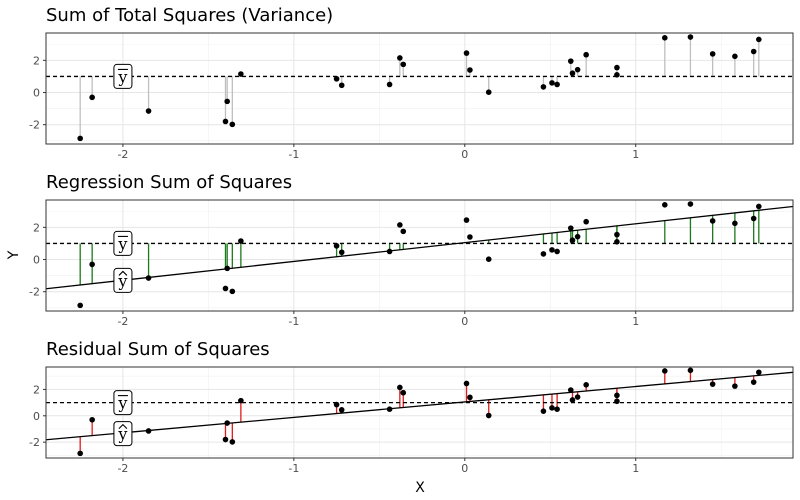 This screenshot has height=500, width=800. I want to click on x-tick-label: 0, so click(464, 468).